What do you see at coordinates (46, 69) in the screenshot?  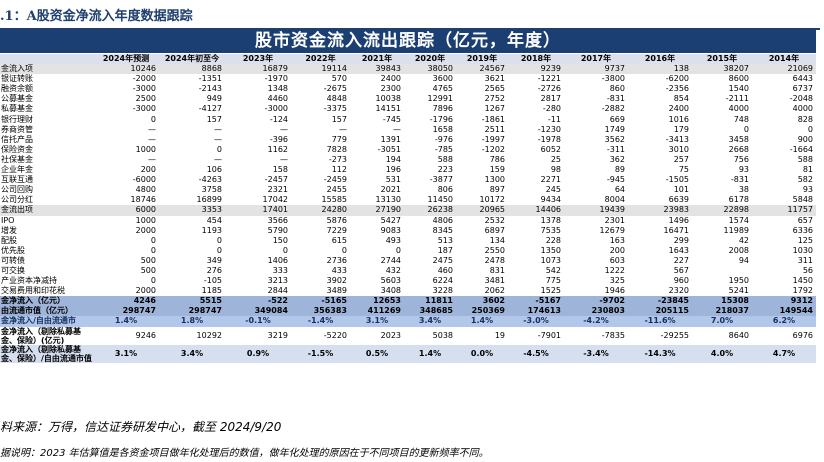 I see `row-label: 金流入项` at bounding box center [46, 69].